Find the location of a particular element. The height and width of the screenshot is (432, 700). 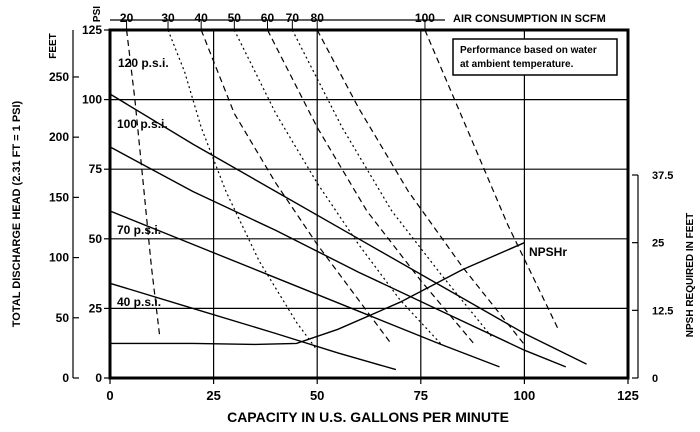

x-tick-label-25: 25 is located at coordinates (213, 395).